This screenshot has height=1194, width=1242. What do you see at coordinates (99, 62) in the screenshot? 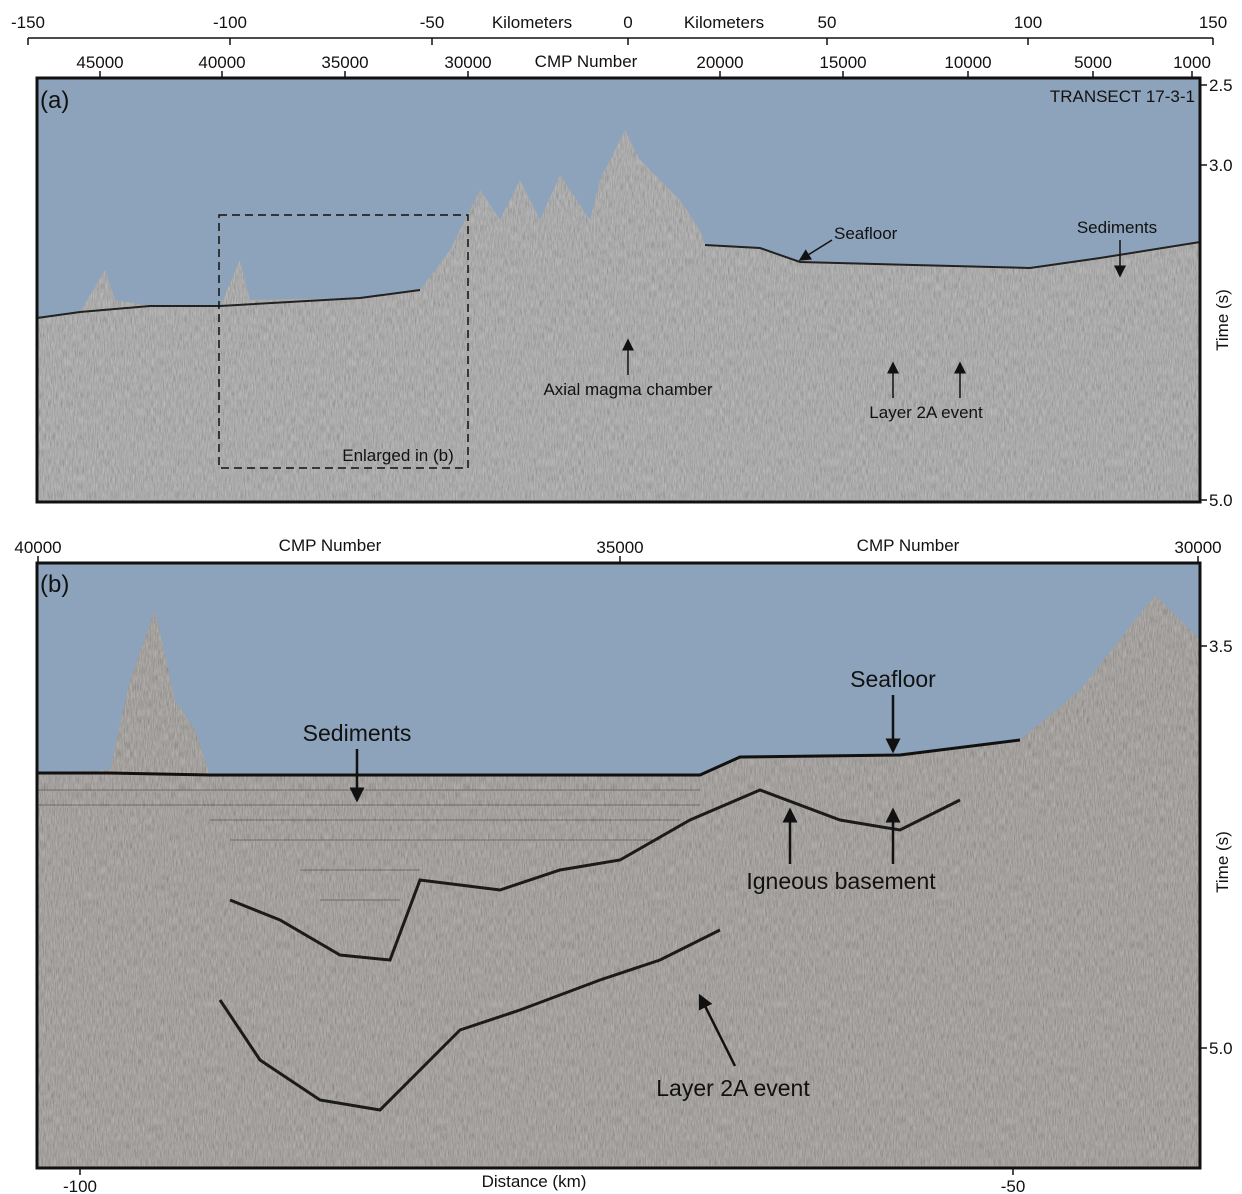
I see `tick-label: 45000` at bounding box center [99, 62].